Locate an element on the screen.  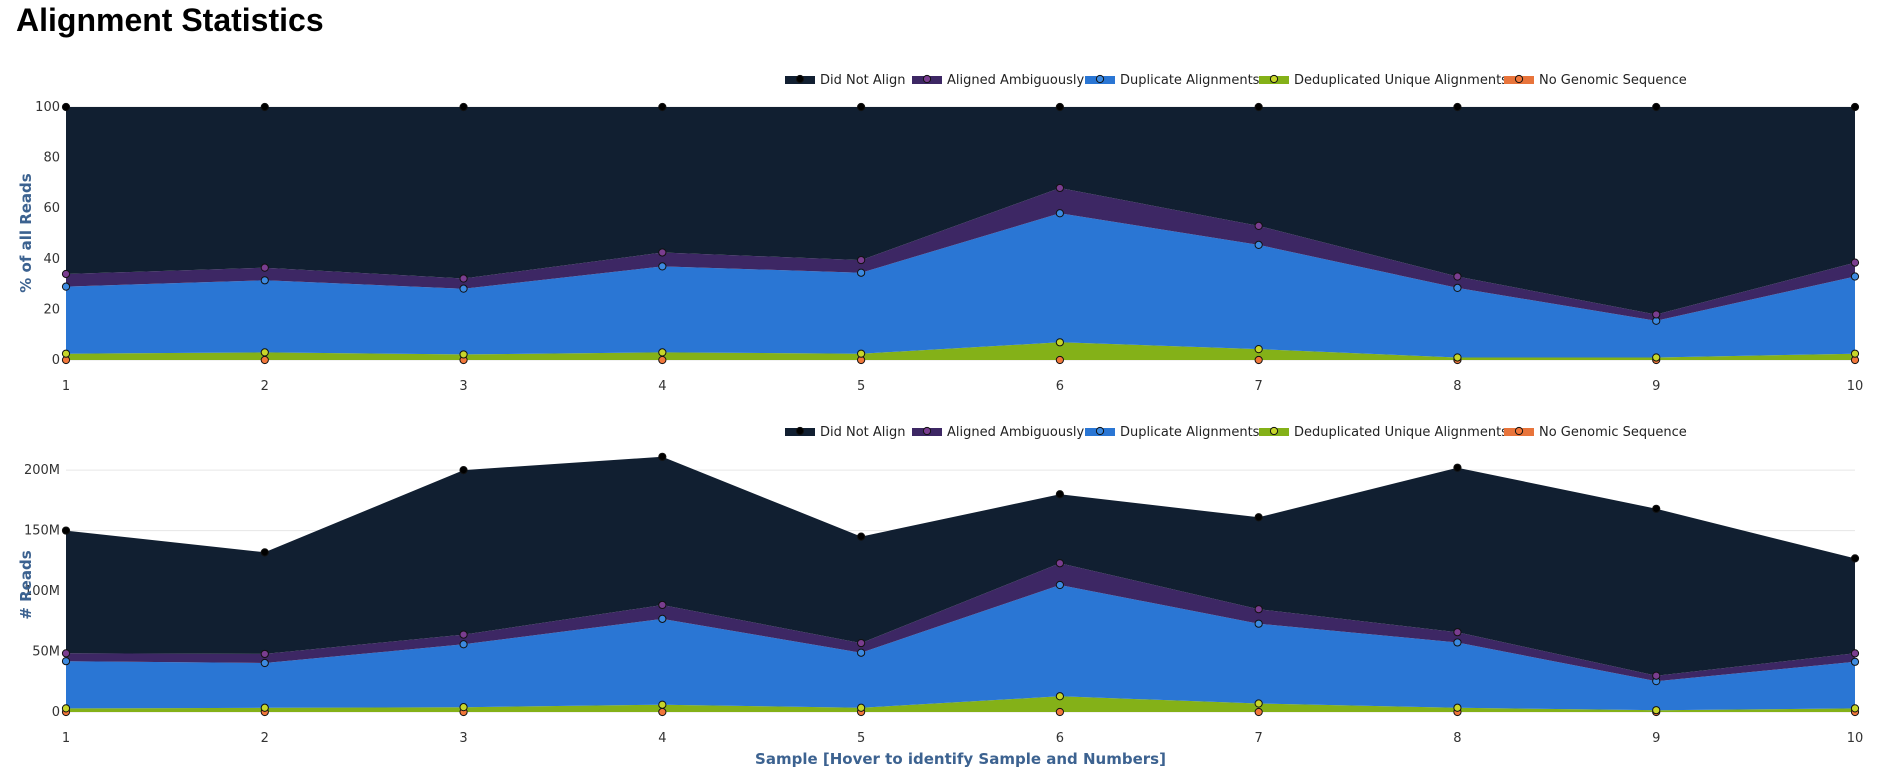
x-tick-label: 2 is located at coordinates (265, 386).